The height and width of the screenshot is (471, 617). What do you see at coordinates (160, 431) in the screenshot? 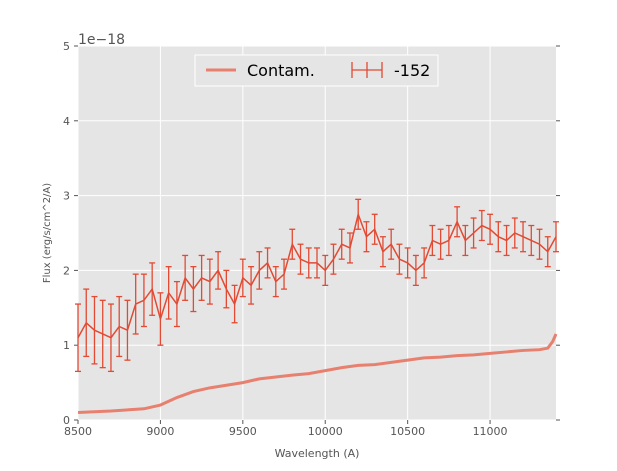
I see `x-tick-label: 9000` at bounding box center [160, 431].